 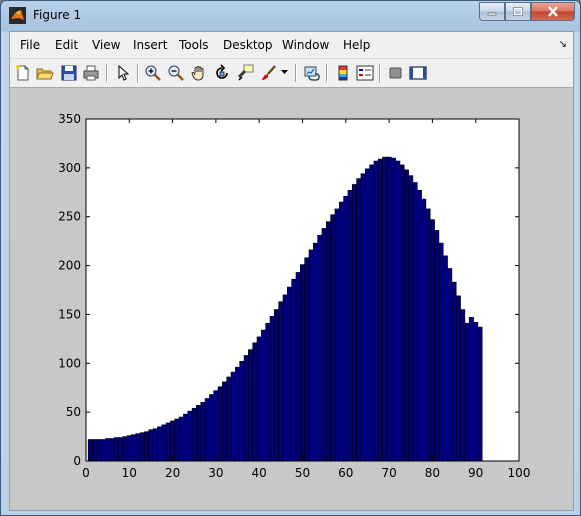 I want to click on open-folder-icon, so click(x=45, y=73).